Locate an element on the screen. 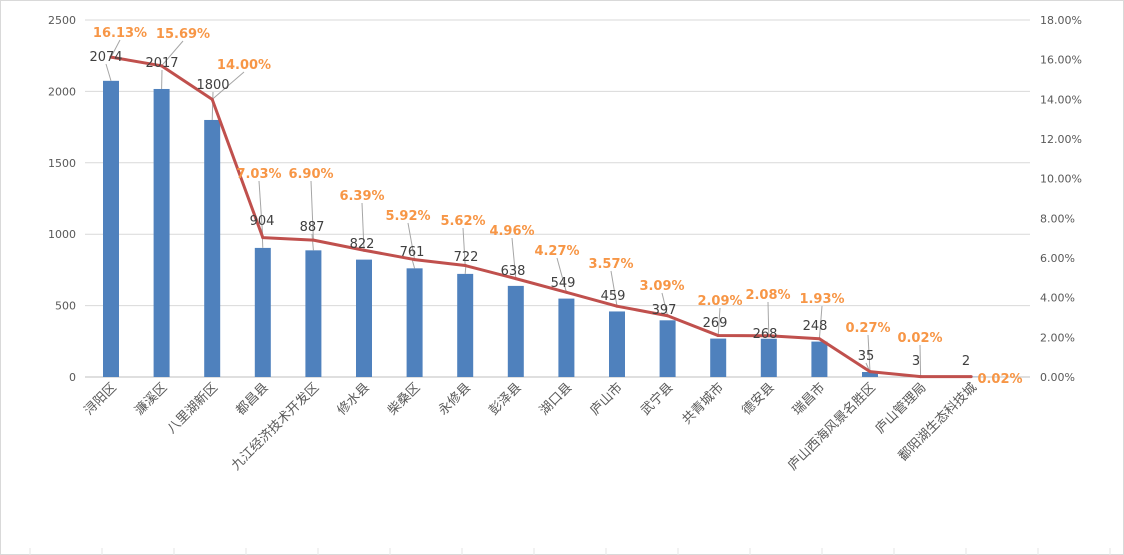 This screenshot has height=555, width=1124. bar-value-label: 2017 is located at coordinates (161, 63).